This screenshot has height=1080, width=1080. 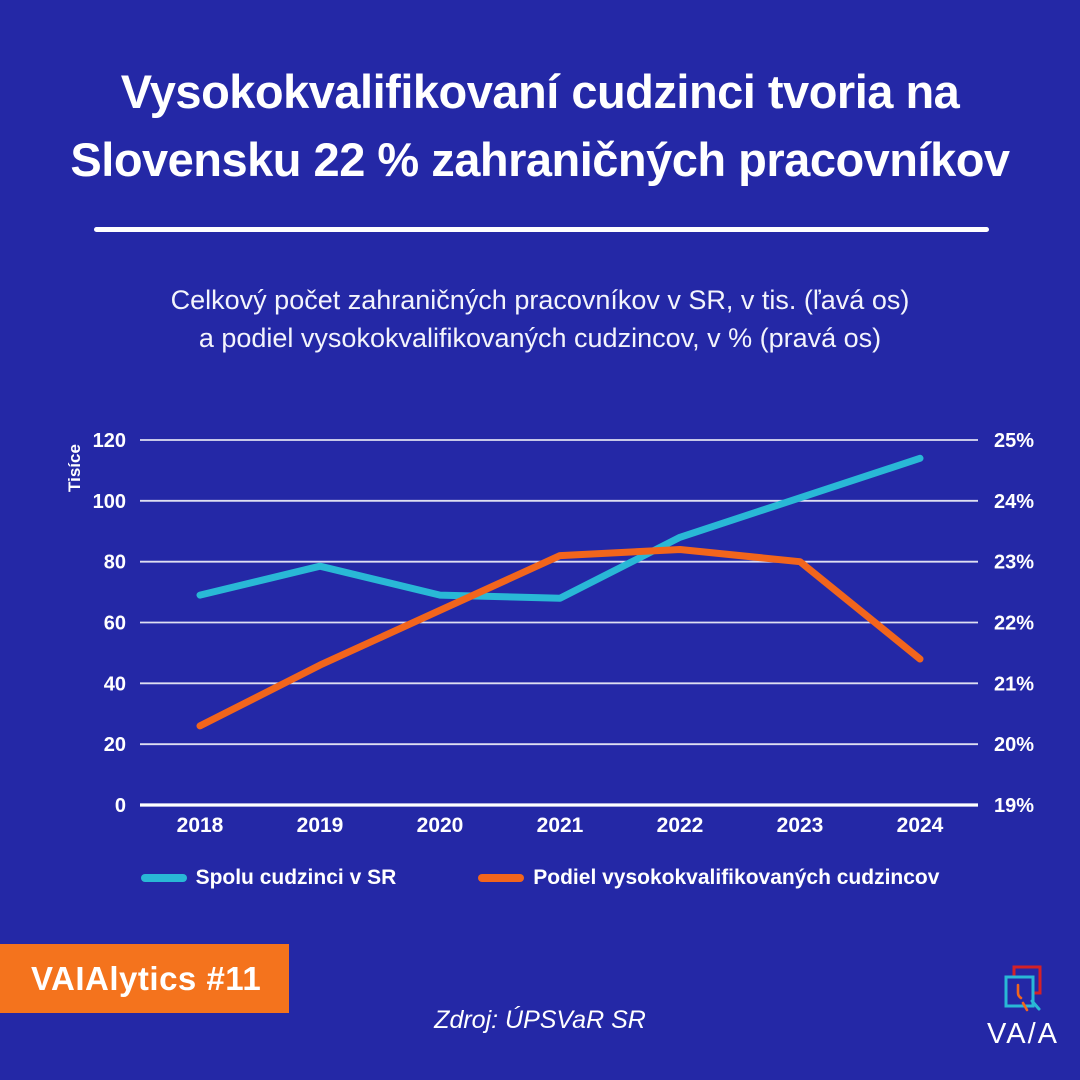 What do you see at coordinates (541, 229) in the screenshot?
I see `title-divider` at bounding box center [541, 229].